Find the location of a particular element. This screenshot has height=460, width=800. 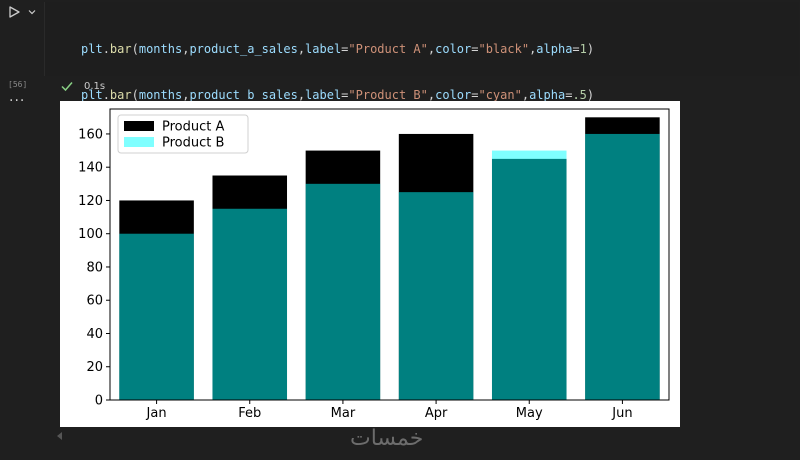

y-tick-label: 40 is located at coordinates (94, 334).